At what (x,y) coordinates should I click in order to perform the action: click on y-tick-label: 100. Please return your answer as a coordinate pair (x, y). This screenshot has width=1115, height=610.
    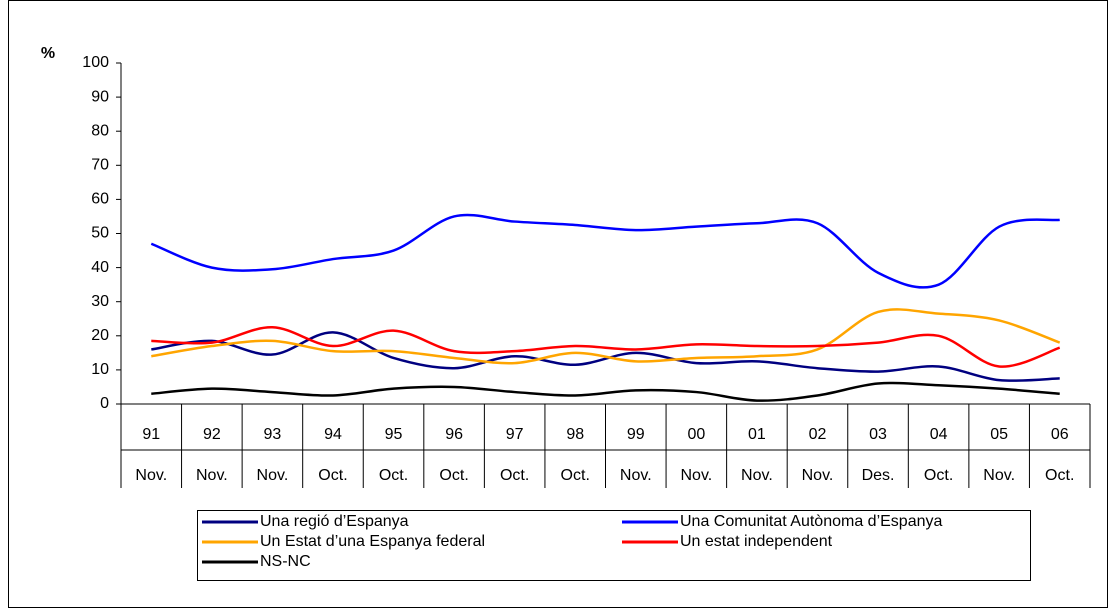
    Looking at the image, I should click on (95, 62).